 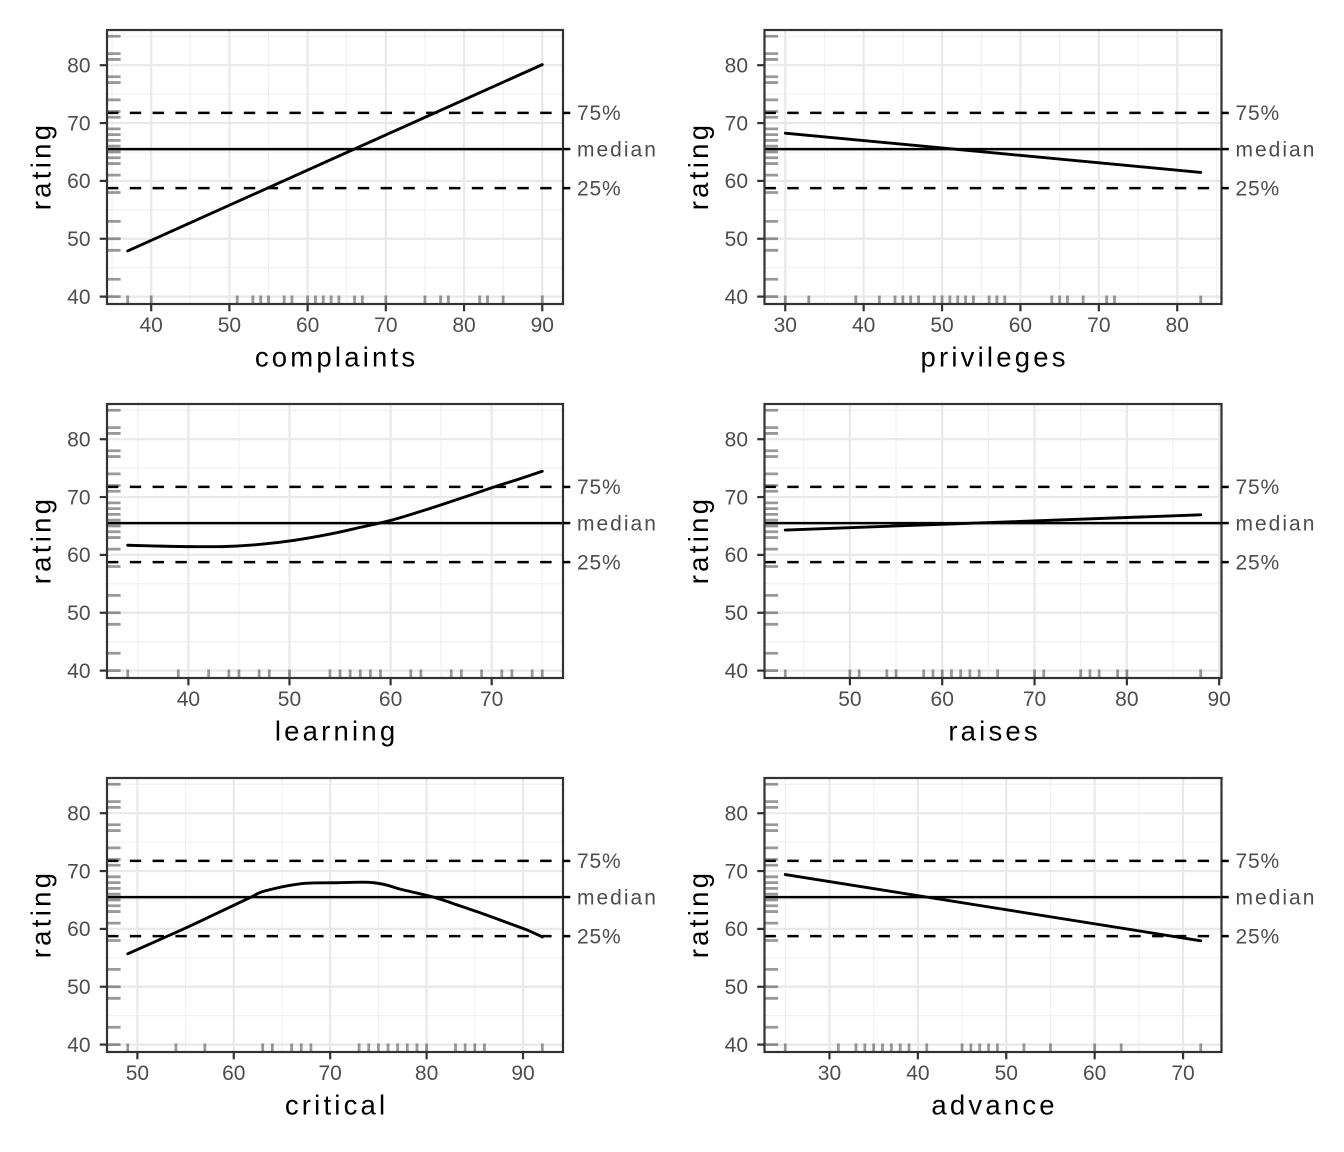 What do you see at coordinates (336, 357) in the screenshot?
I see `svg-text: complaints` at bounding box center [336, 357].